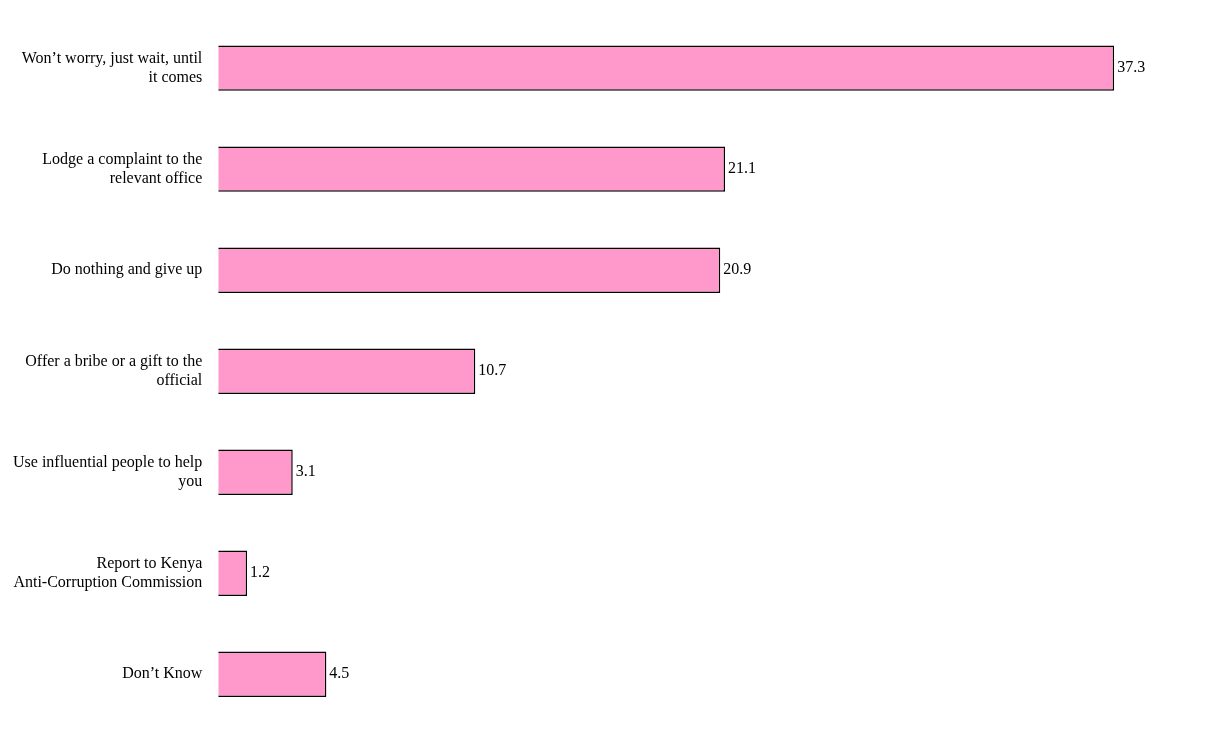 Image resolution: width=1219 pixels, height=752 pixels. Describe the element at coordinates (742, 168) in the screenshot. I see `data-label: 21.1` at that location.